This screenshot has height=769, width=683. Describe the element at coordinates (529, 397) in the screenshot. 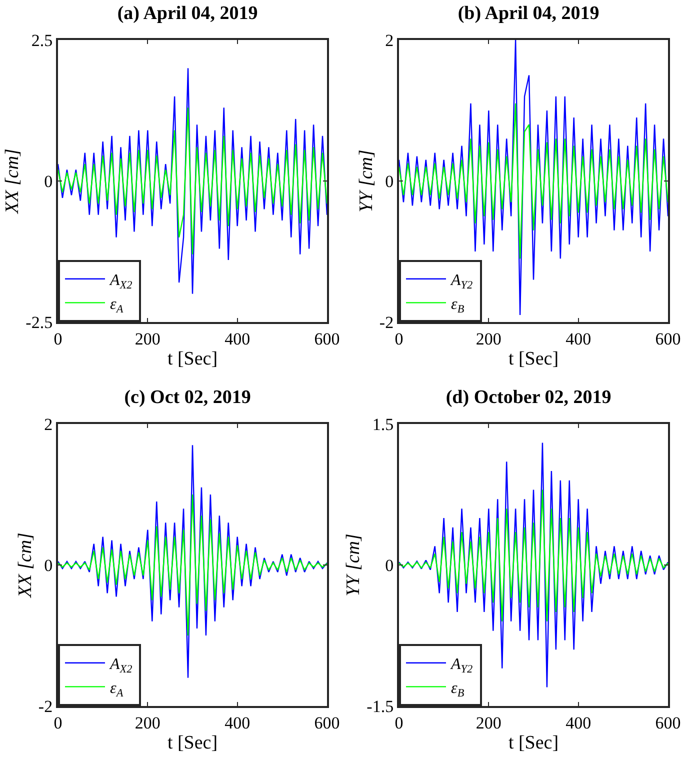

I see `chart-title: (d) October 02, 2019` at that location.